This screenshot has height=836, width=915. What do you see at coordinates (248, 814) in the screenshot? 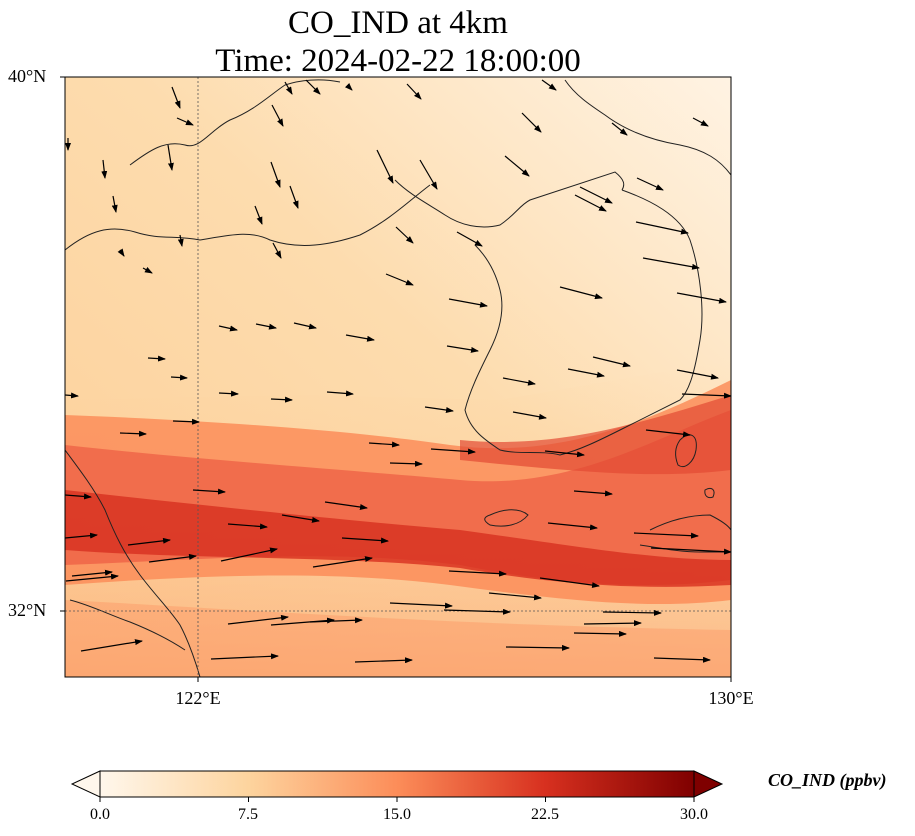
I see `colorbar-tick-7-5: 7.5` at bounding box center [248, 814].